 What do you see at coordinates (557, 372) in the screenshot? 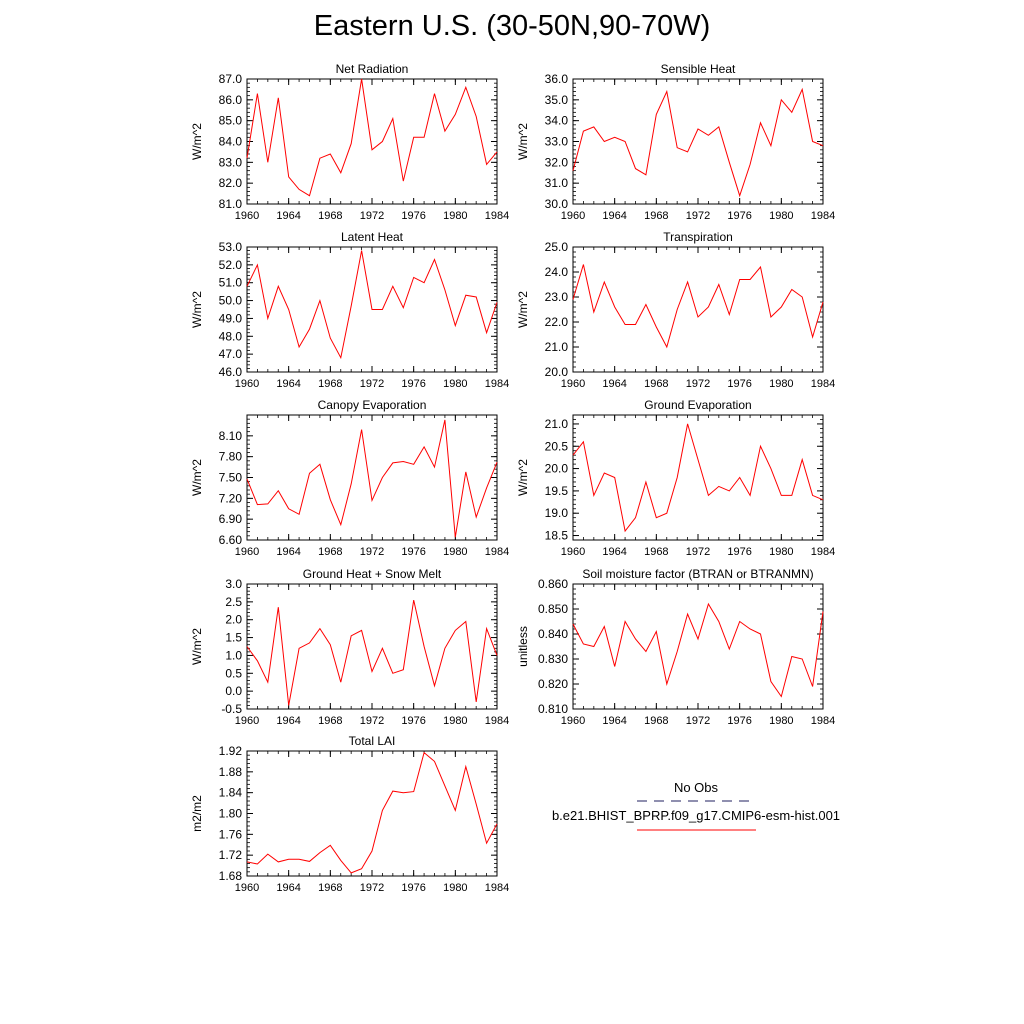
I see `y-tick-label: 20.0` at bounding box center [557, 372].